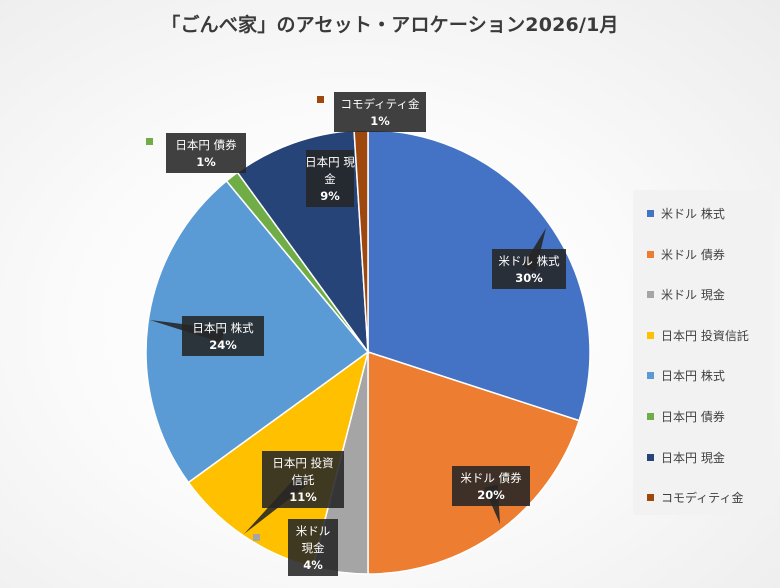  I want to click on label-percent: 9%, so click(330, 196).